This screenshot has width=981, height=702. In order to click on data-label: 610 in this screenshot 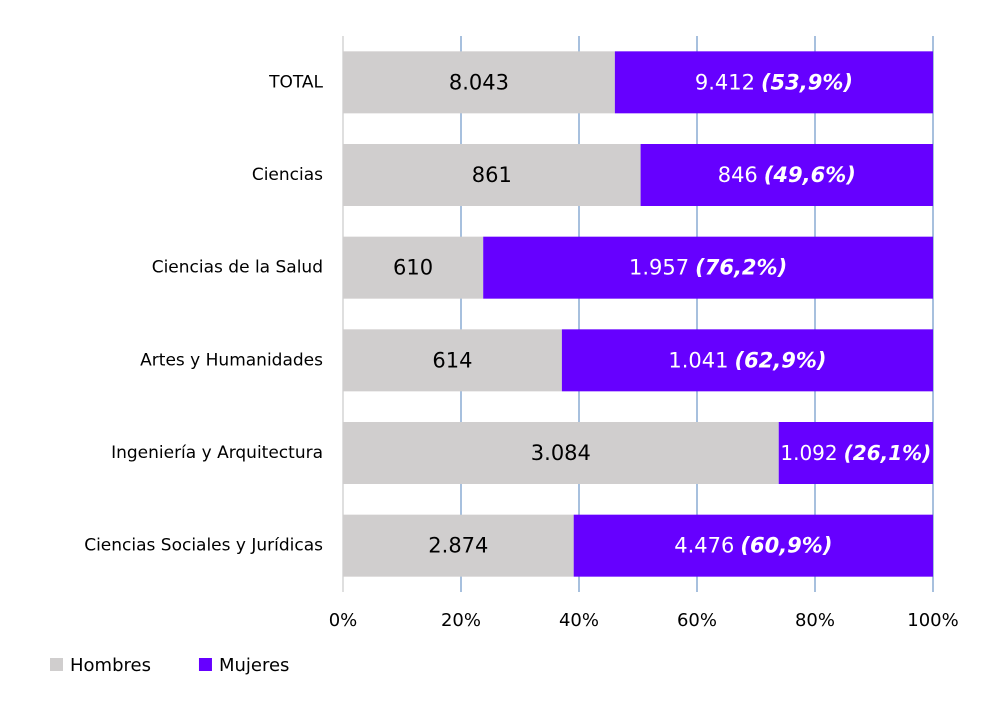, I will do `click(413, 268)`.